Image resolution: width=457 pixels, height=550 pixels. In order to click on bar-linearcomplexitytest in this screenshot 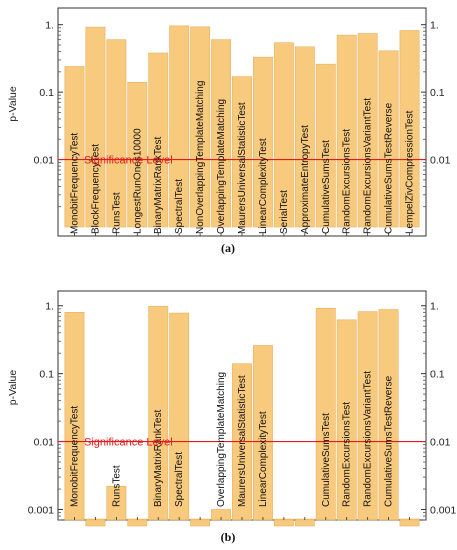, I will do `click(263, 142)`.